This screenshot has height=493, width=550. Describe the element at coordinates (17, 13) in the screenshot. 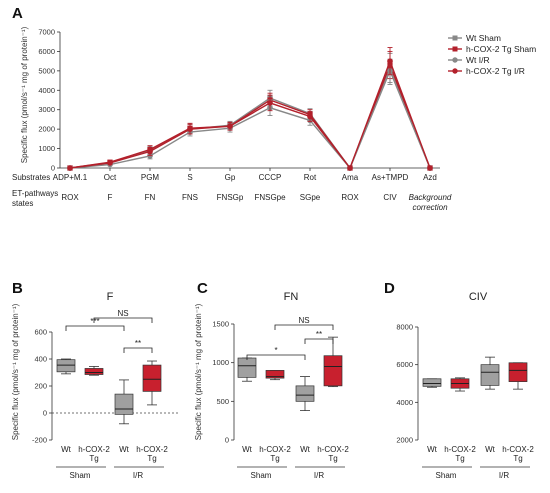

I see `panel-label-a: A` at that location.